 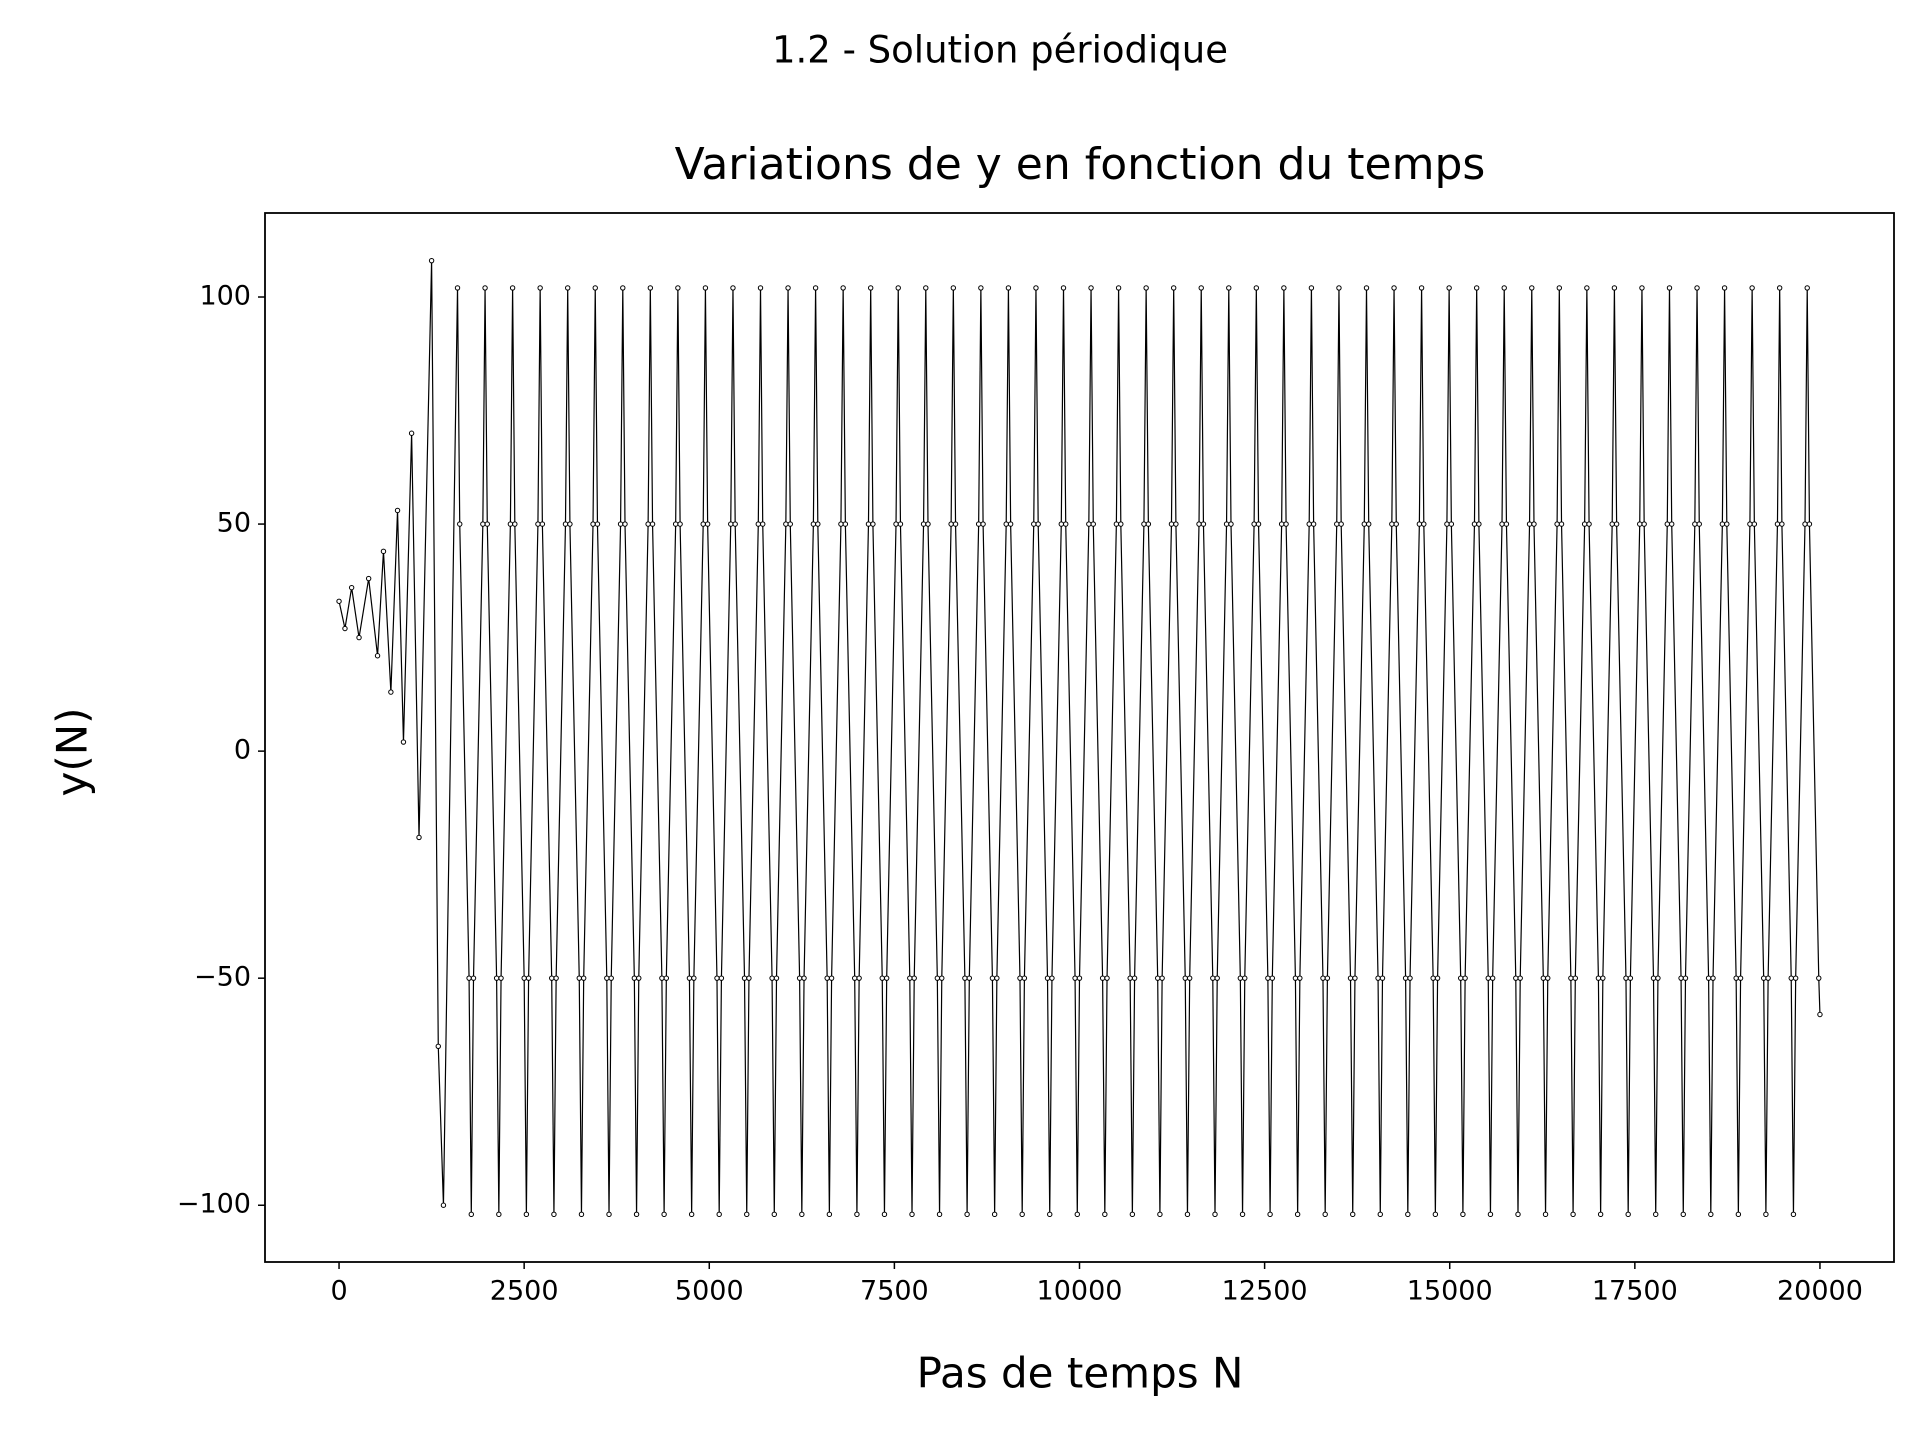 I want to click on suptitle: 1.2 - Solution périodique, so click(x=1000, y=50).